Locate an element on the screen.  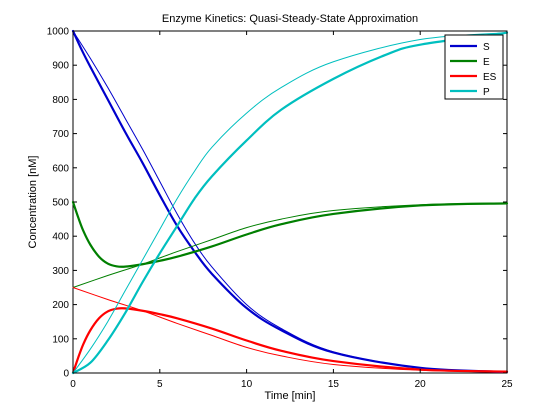
y-tick-label: 600 is located at coordinates (60, 168).